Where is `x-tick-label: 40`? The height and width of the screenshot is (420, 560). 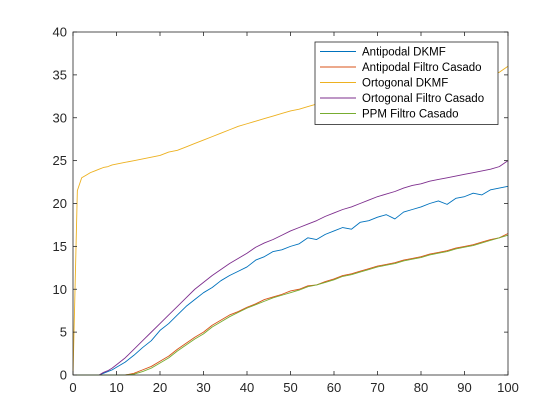
x-tick-label: 40 is located at coordinates (247, 387).